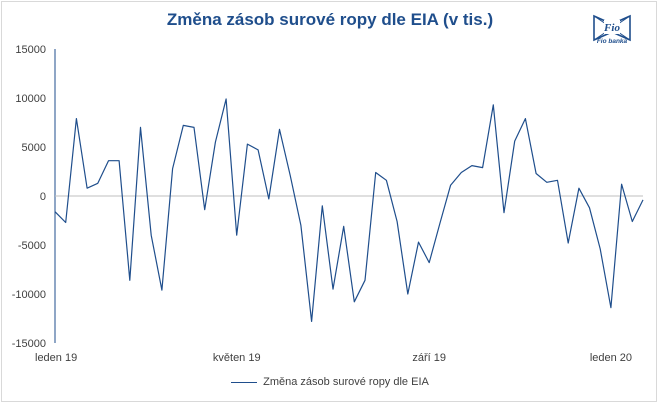 This screenshot has height=405, width=660. I want to click on legend: Změna zásob surové ropy dle EIA, so click(330, 382).